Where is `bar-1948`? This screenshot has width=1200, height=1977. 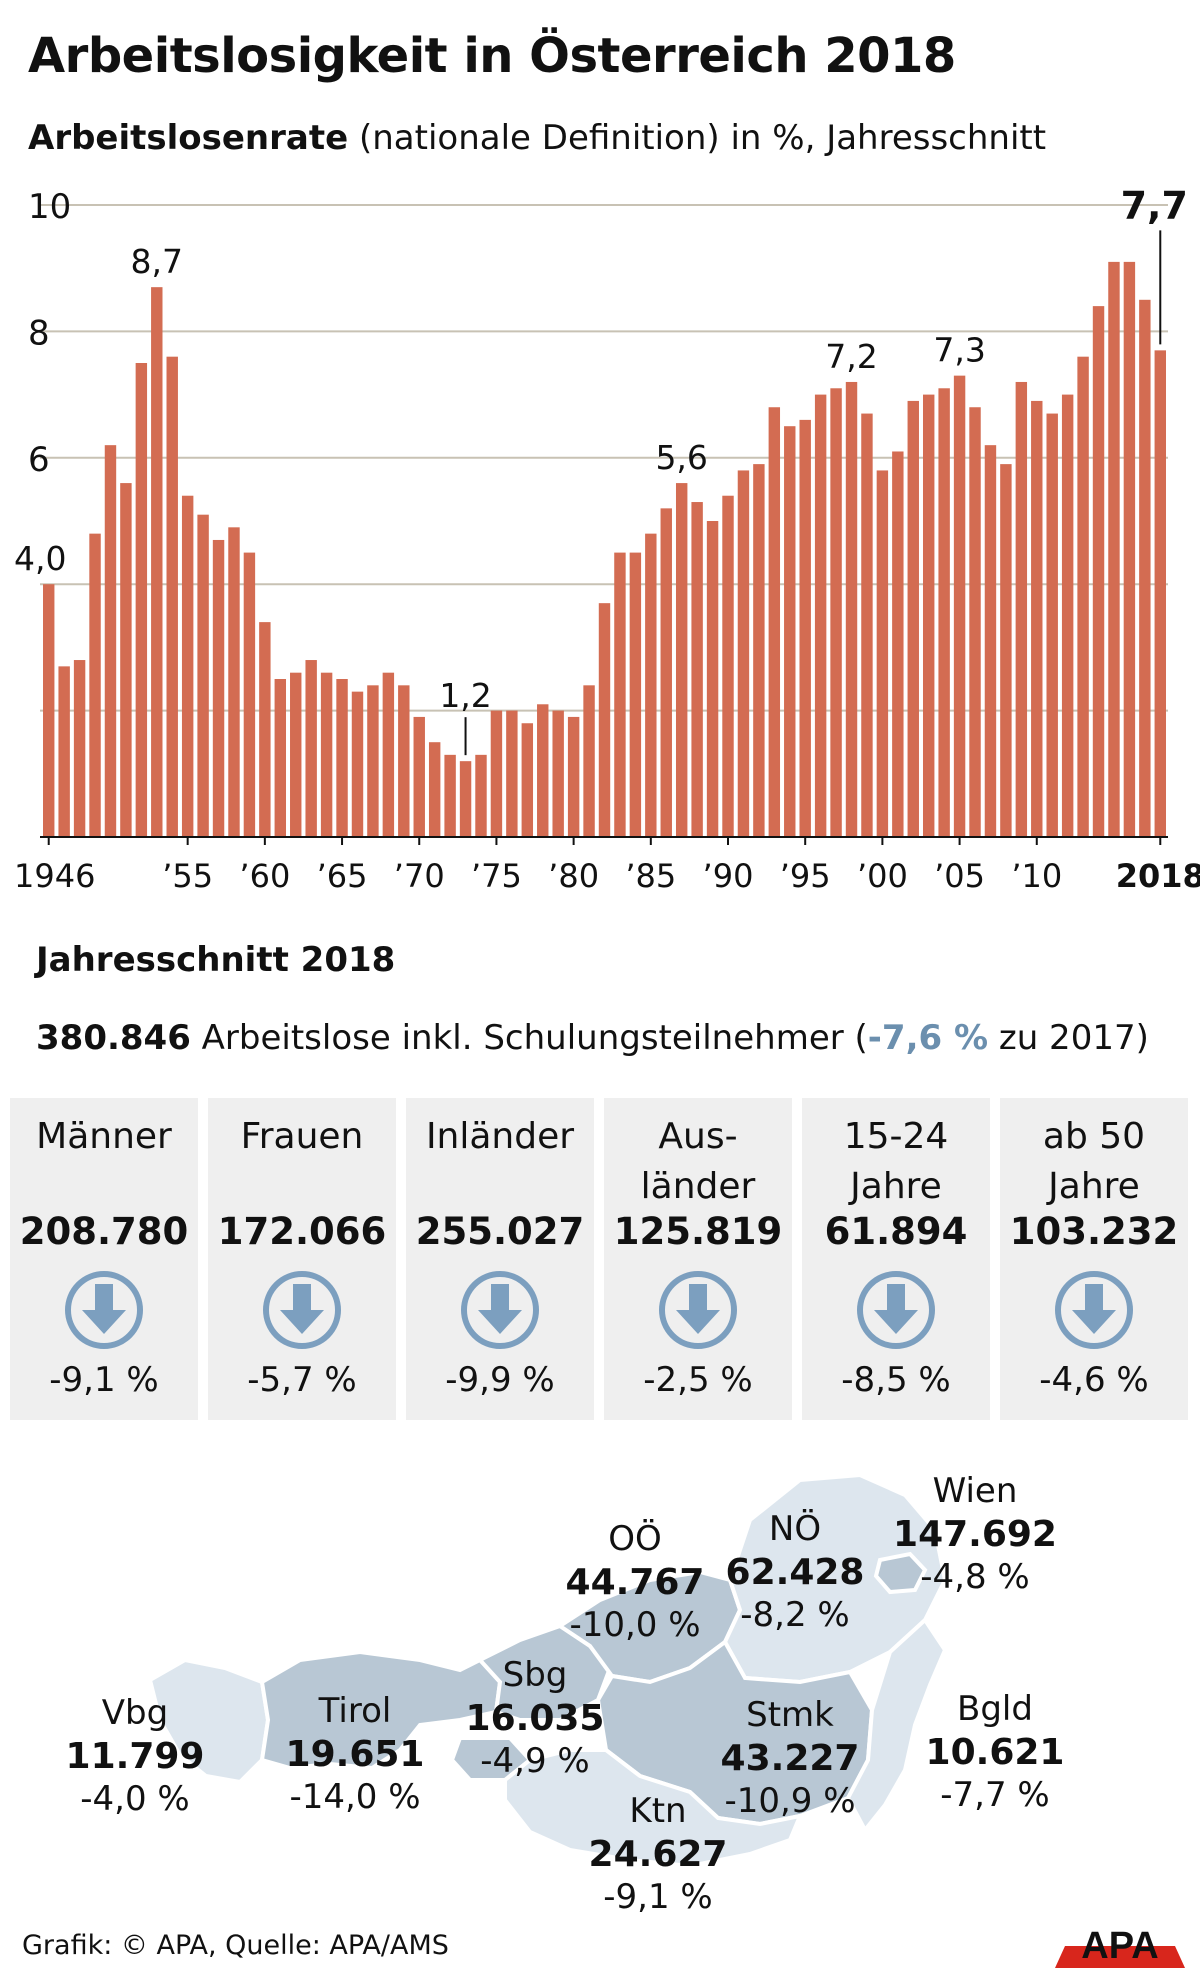
bar-1948 is located at coordinates (79, 748).